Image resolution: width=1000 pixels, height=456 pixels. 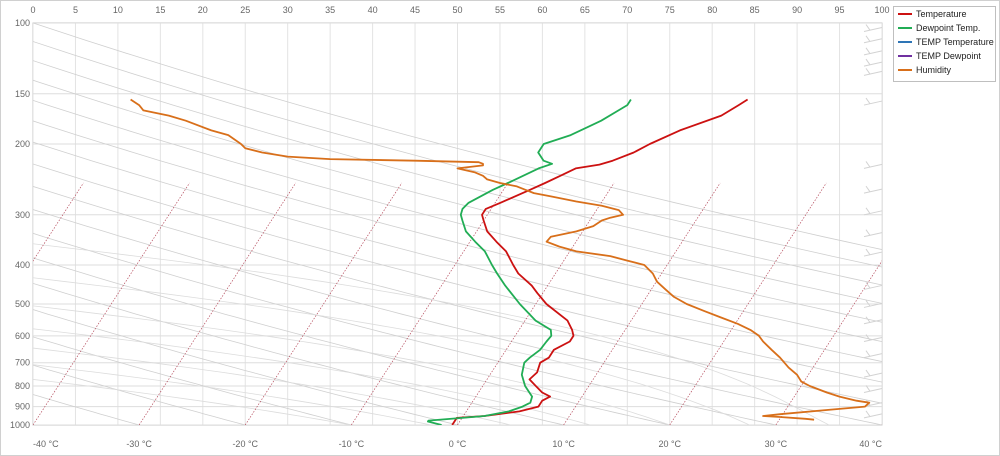 I want to click on pressure-tick-label: 400, so click(x=22, y=265).